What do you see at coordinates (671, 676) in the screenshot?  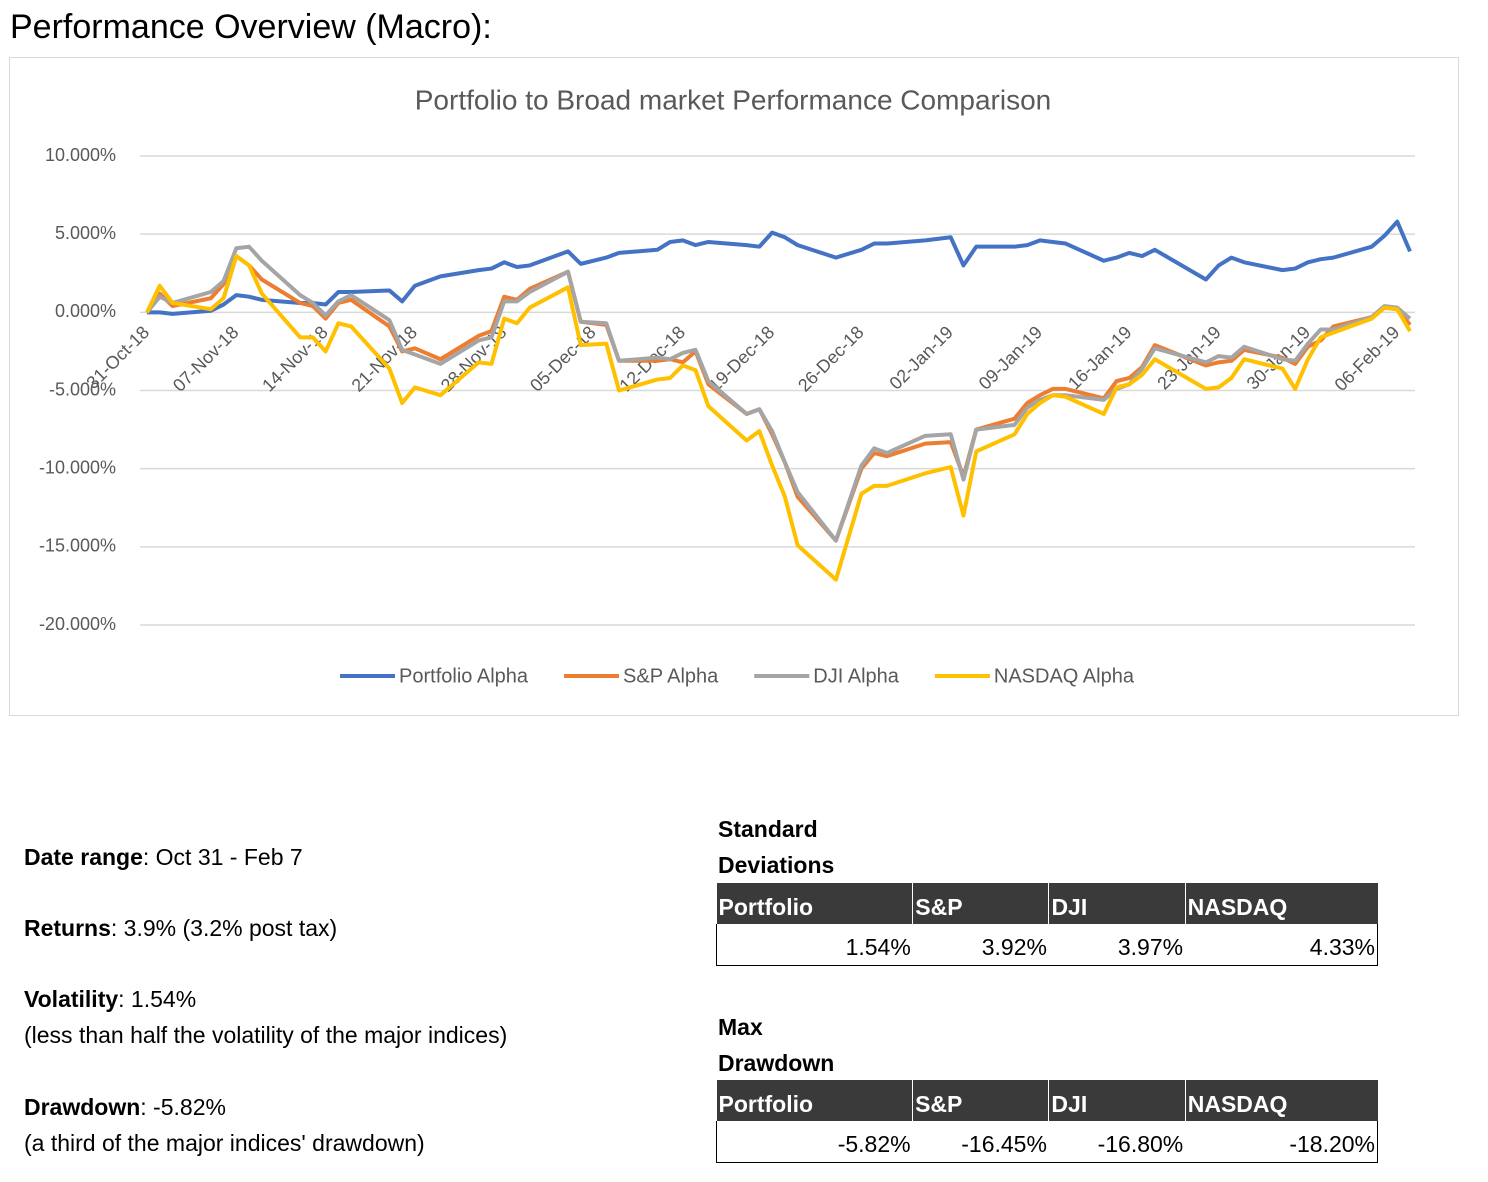 I see `legend-label: S&P Alpha` at bounding box center [671, 676].